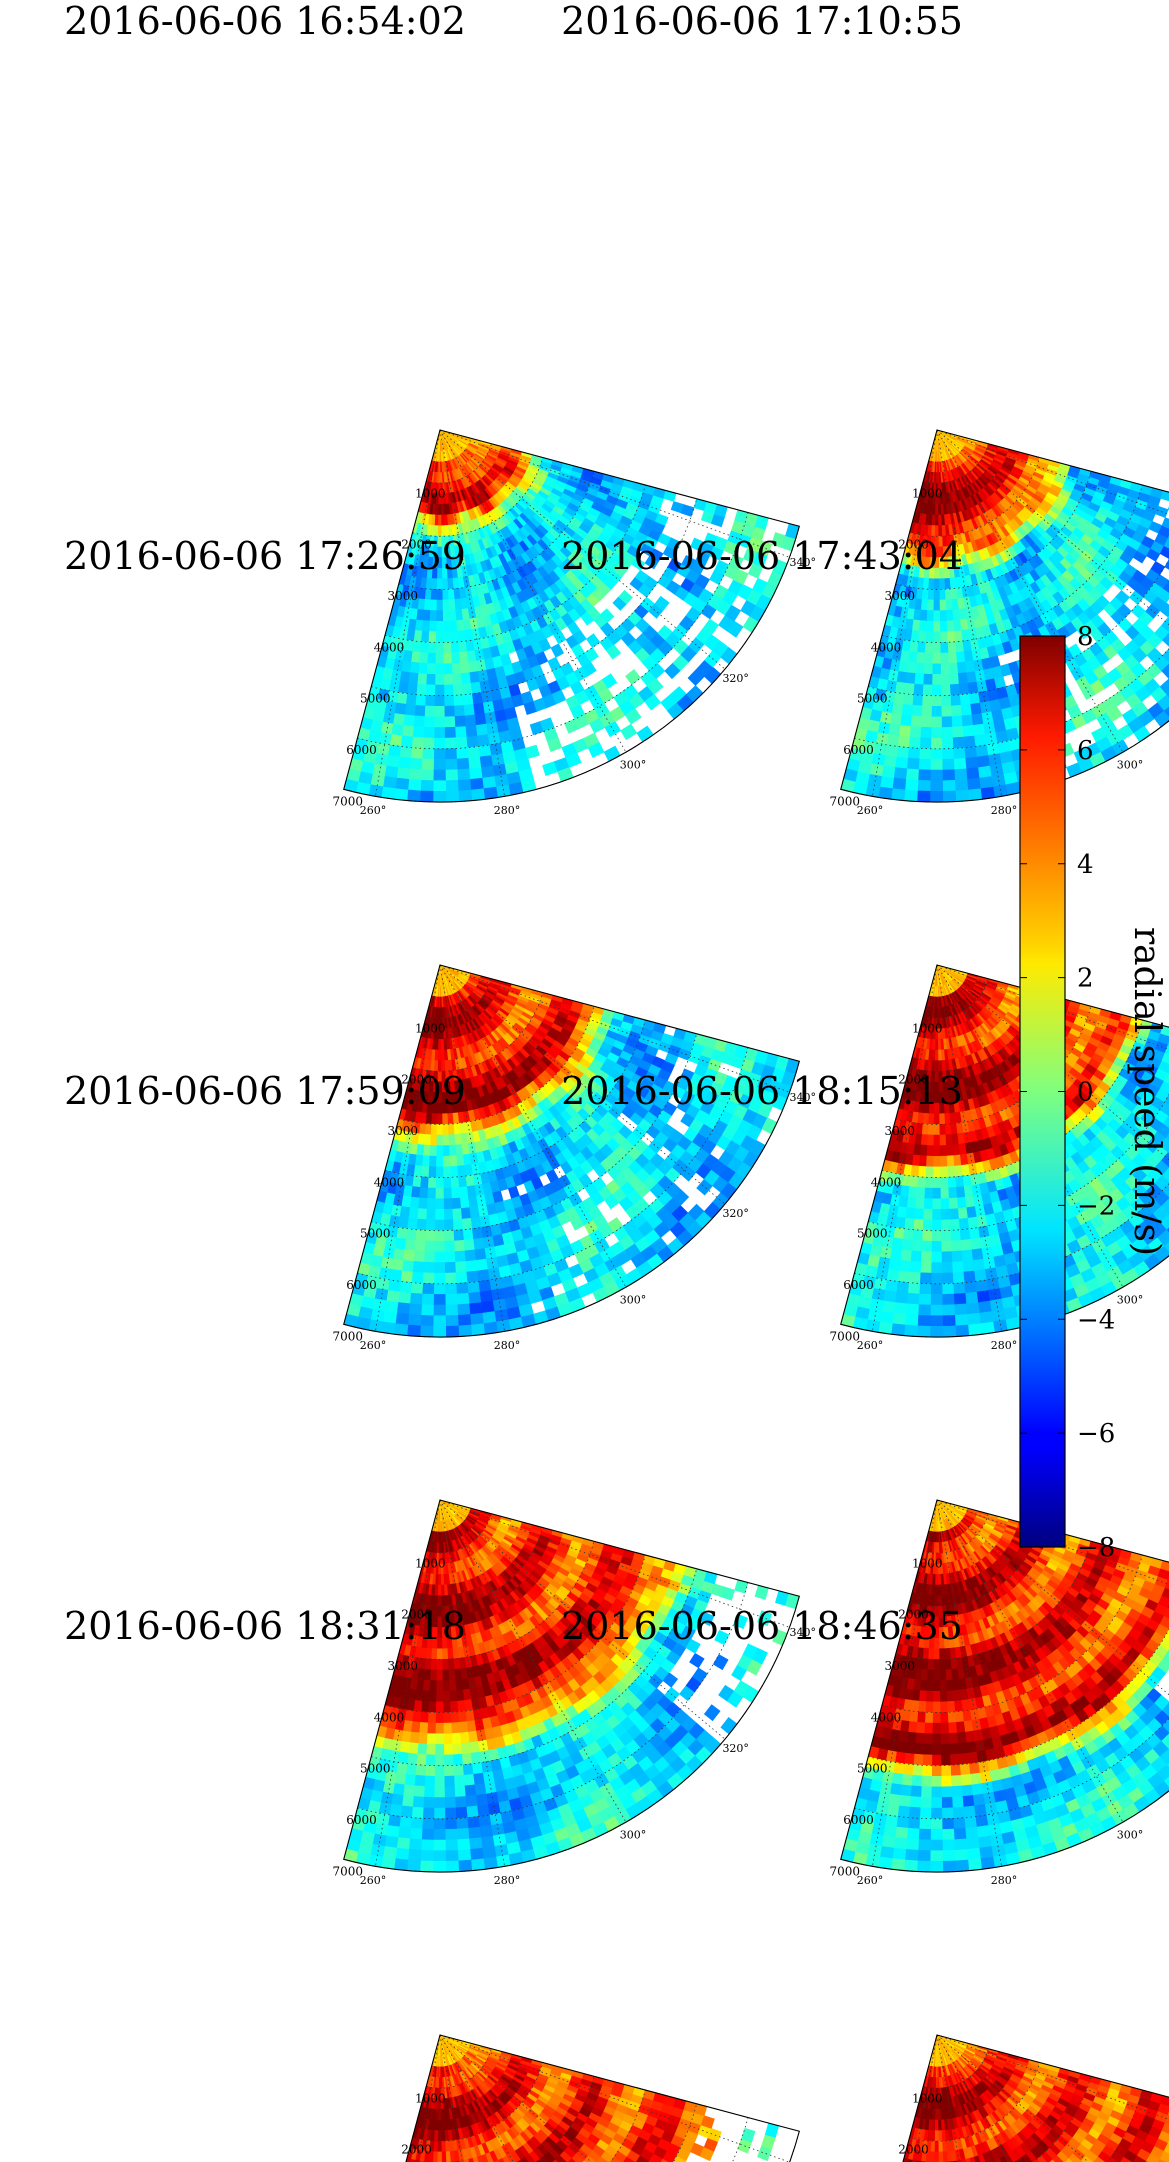 The height and width of the screenshot is (2162, 1169). I want to click on panel-title: 2016-06-06 17:43:04, so click(762, 556).